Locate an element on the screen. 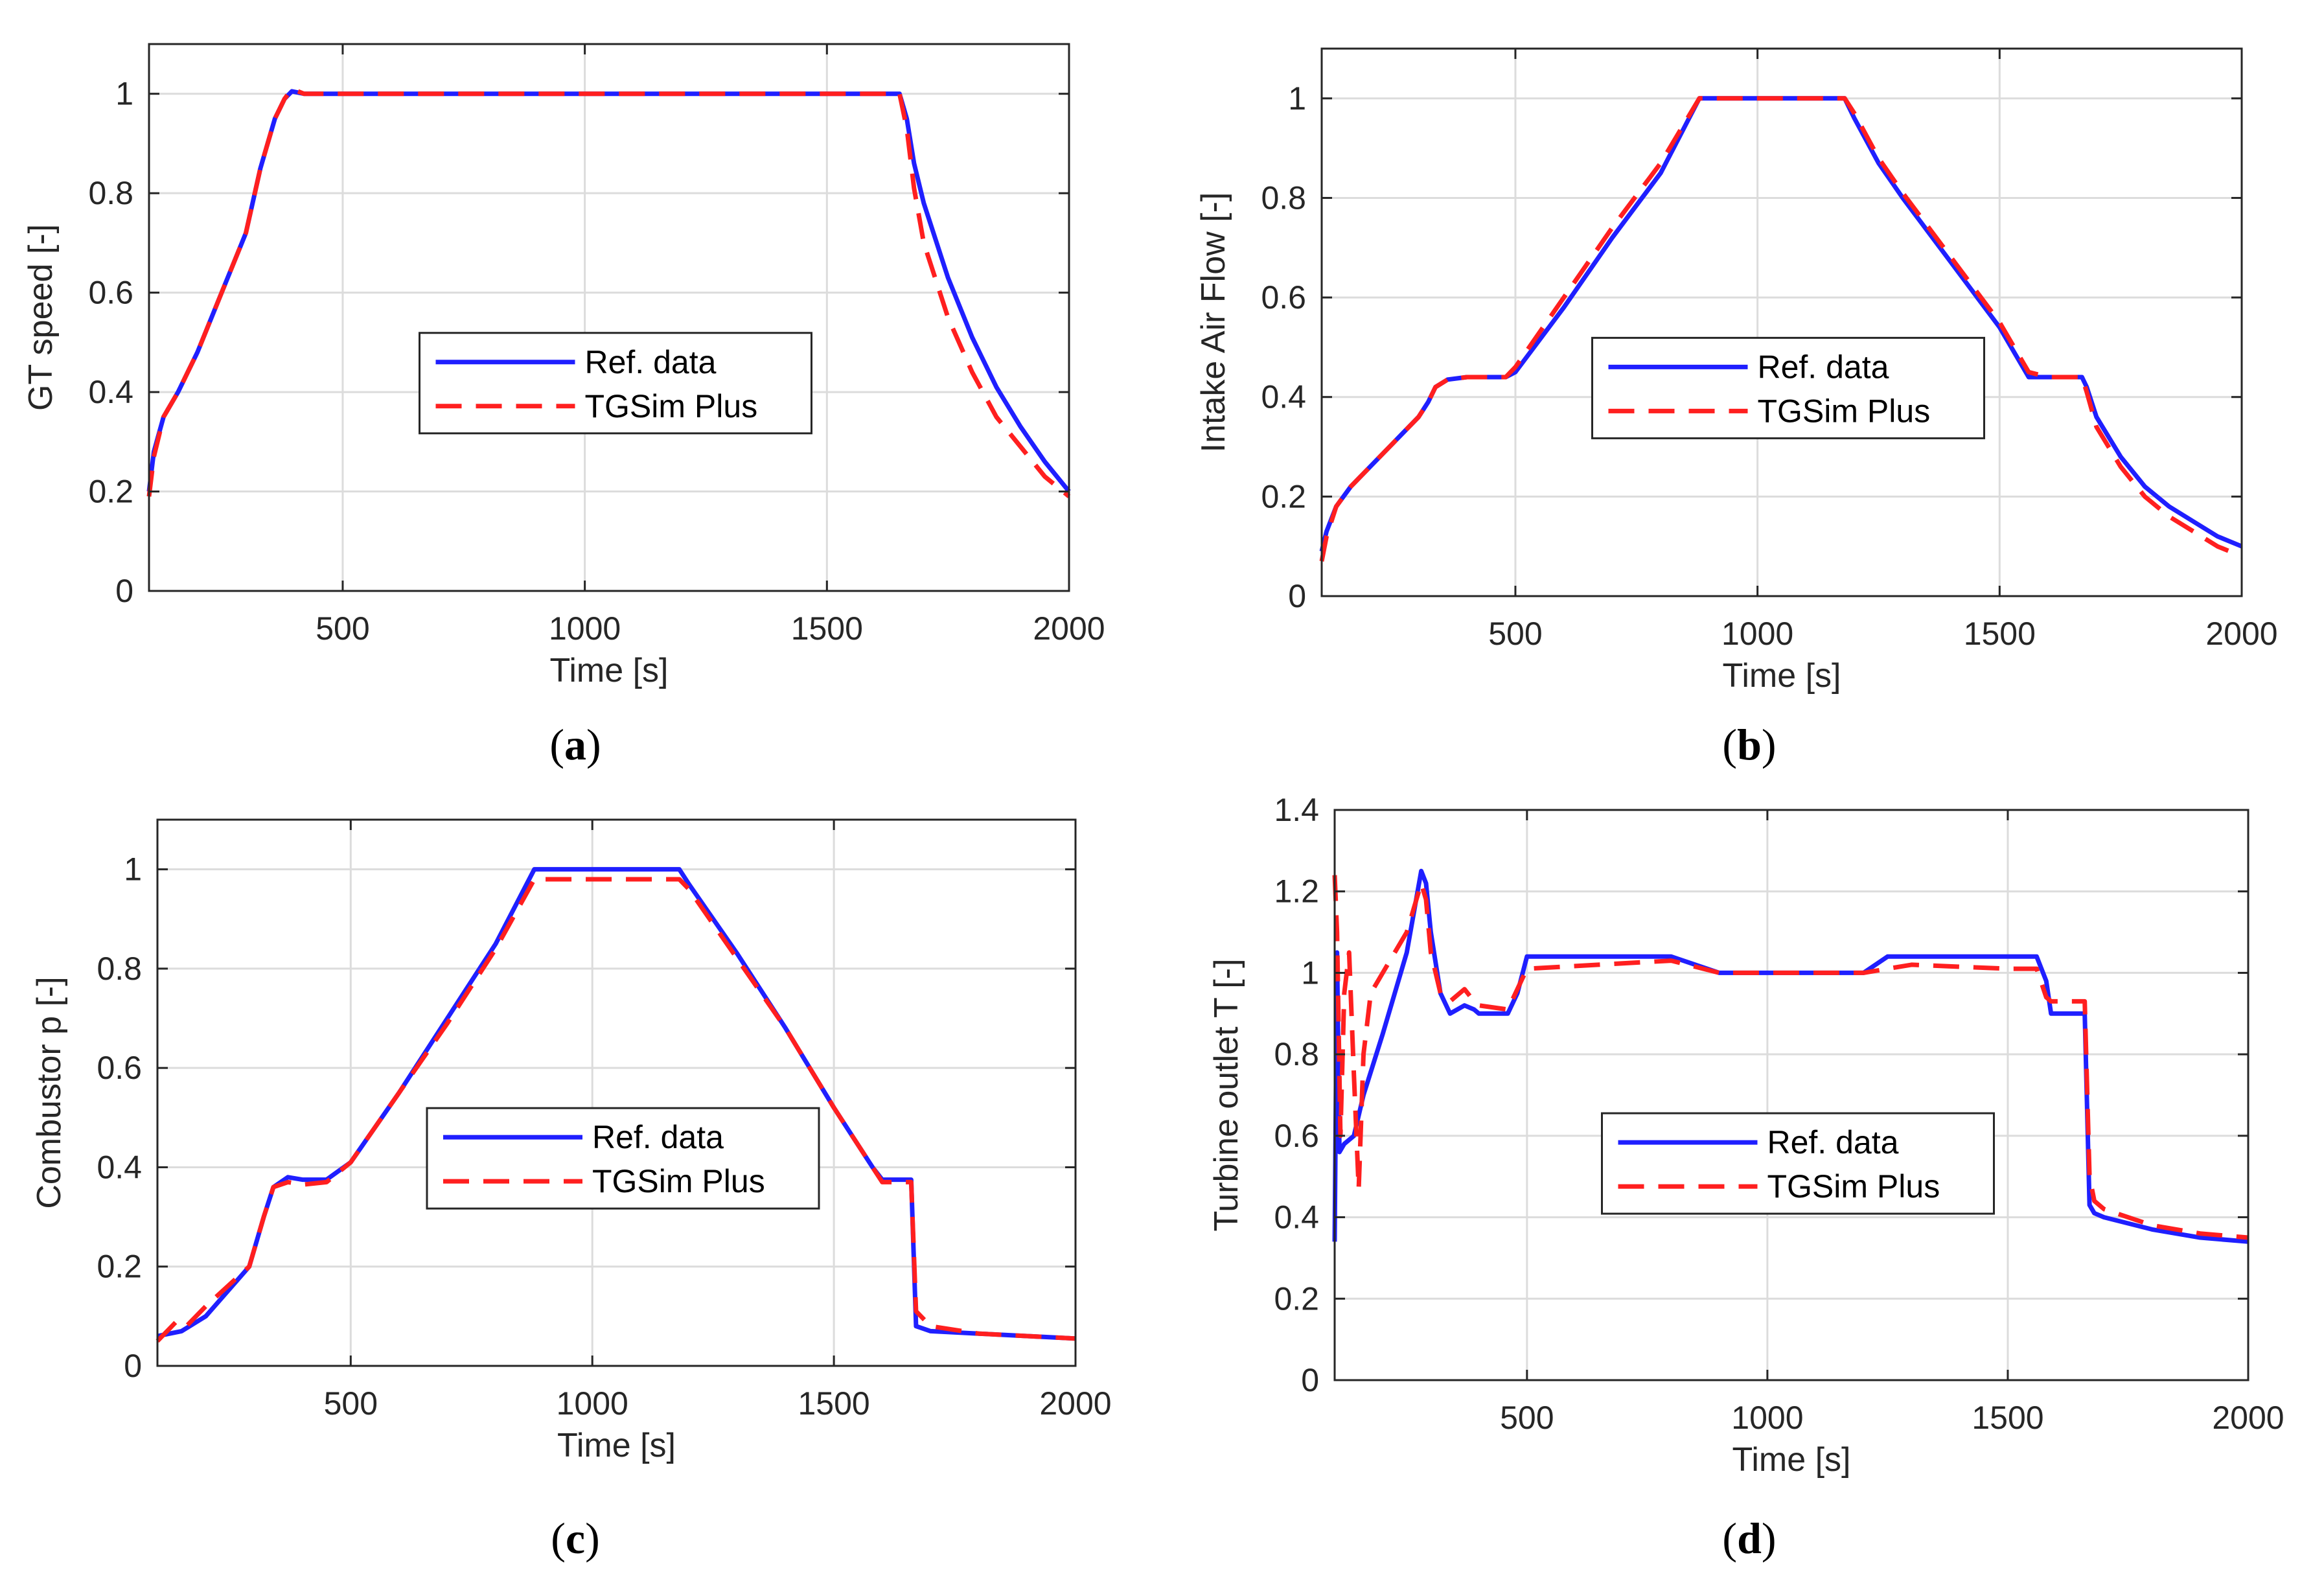  panel-letter-a: a is located at coordinates (575, 744).